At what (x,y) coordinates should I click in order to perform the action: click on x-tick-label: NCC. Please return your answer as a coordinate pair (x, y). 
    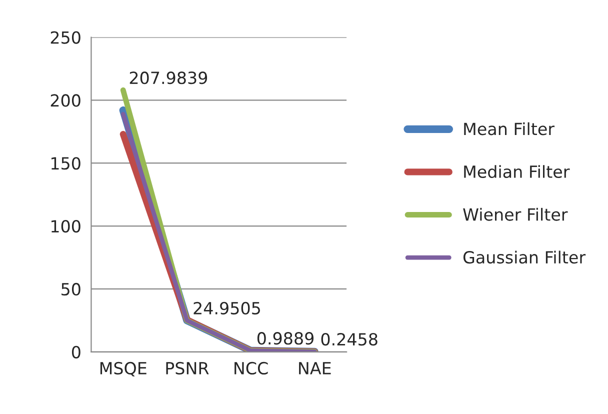
    Looking at the image, I should click on (251, 368).